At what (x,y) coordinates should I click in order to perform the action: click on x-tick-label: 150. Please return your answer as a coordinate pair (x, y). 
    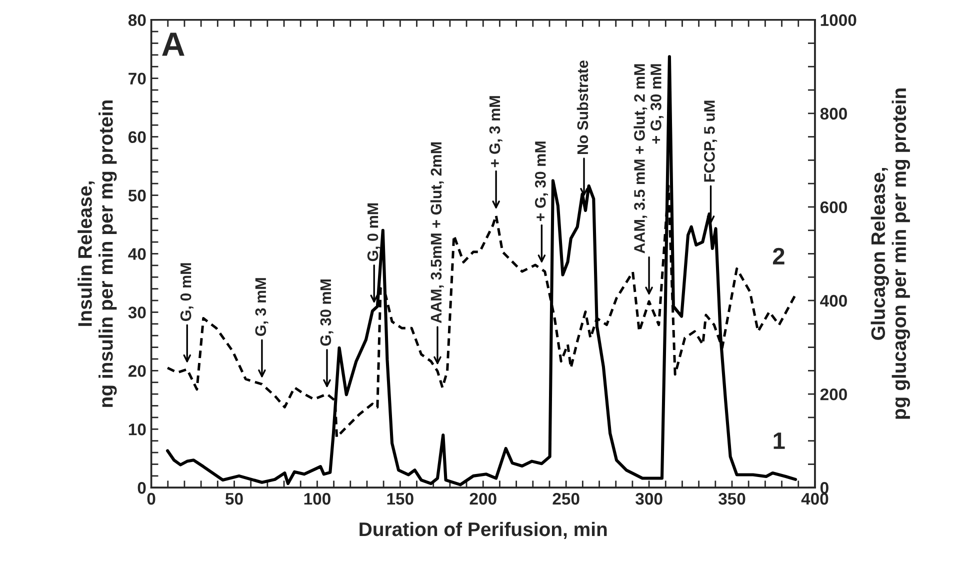
    Looking at the image, I should click on (400, 498).